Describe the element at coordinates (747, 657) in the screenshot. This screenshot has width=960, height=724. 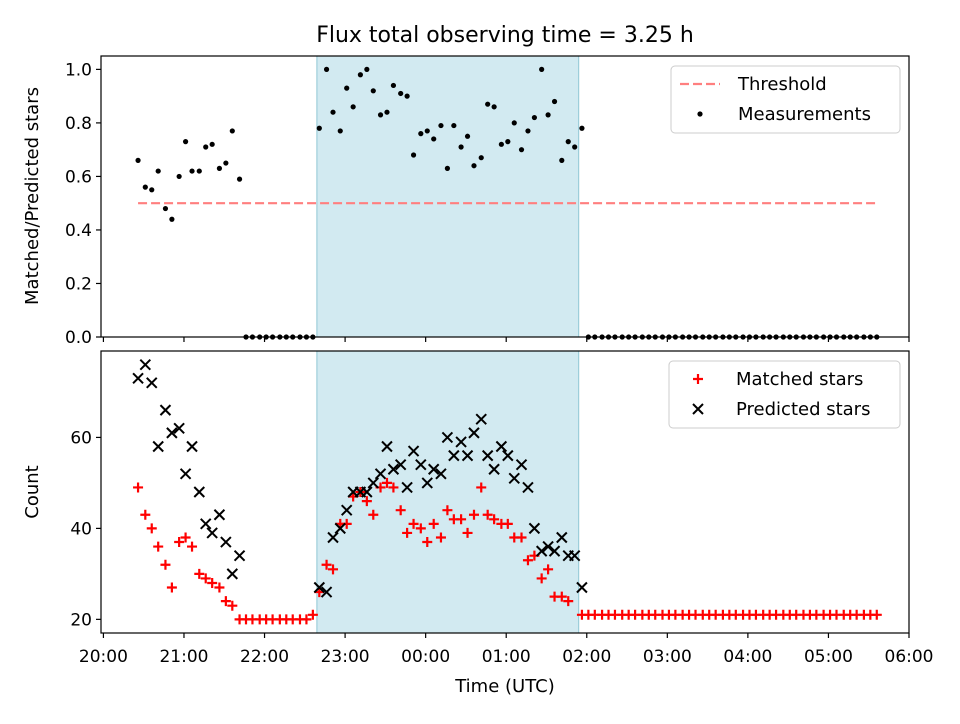
I see `x-tick-label: 04:00` at that location.